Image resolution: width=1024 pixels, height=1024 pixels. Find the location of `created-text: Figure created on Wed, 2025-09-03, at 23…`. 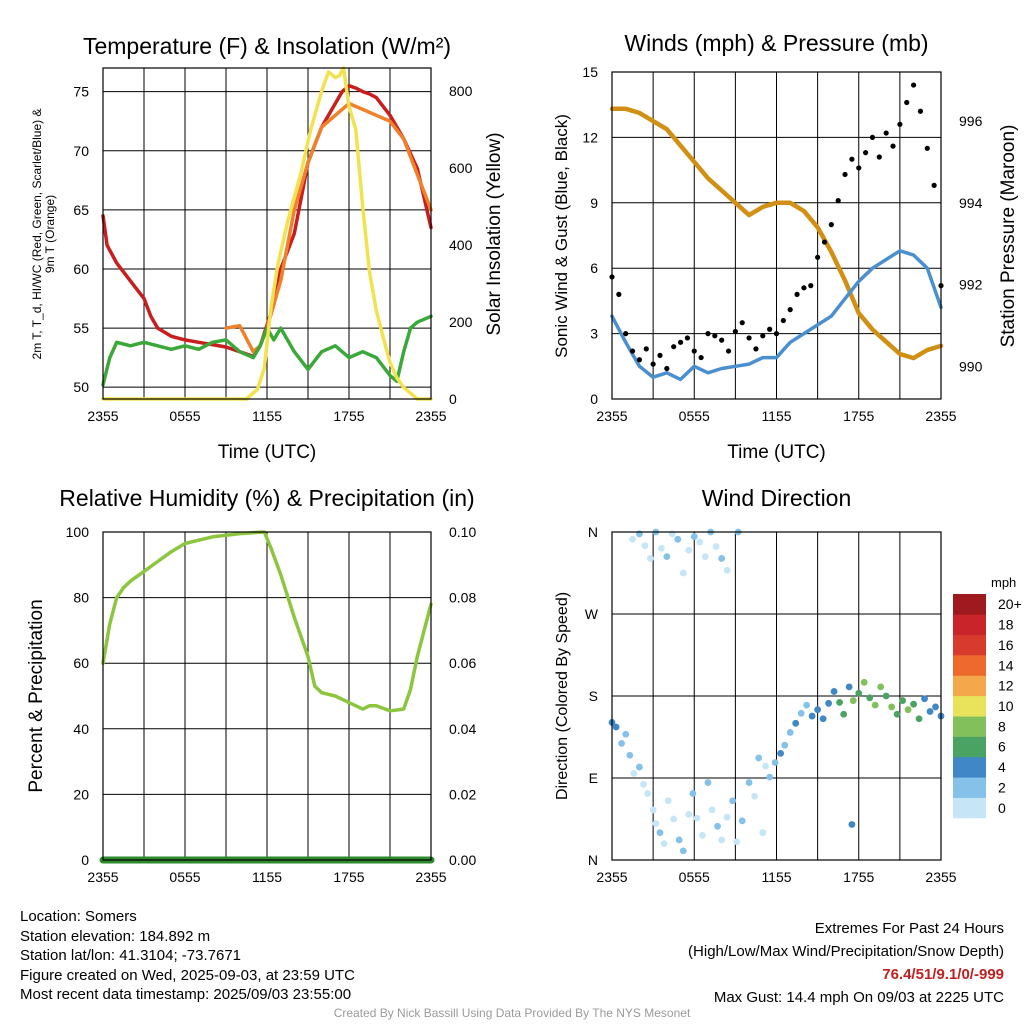

created-text: Figure created on Wed, 2025-09-03, at 23… is located at coordinates (187, 975).